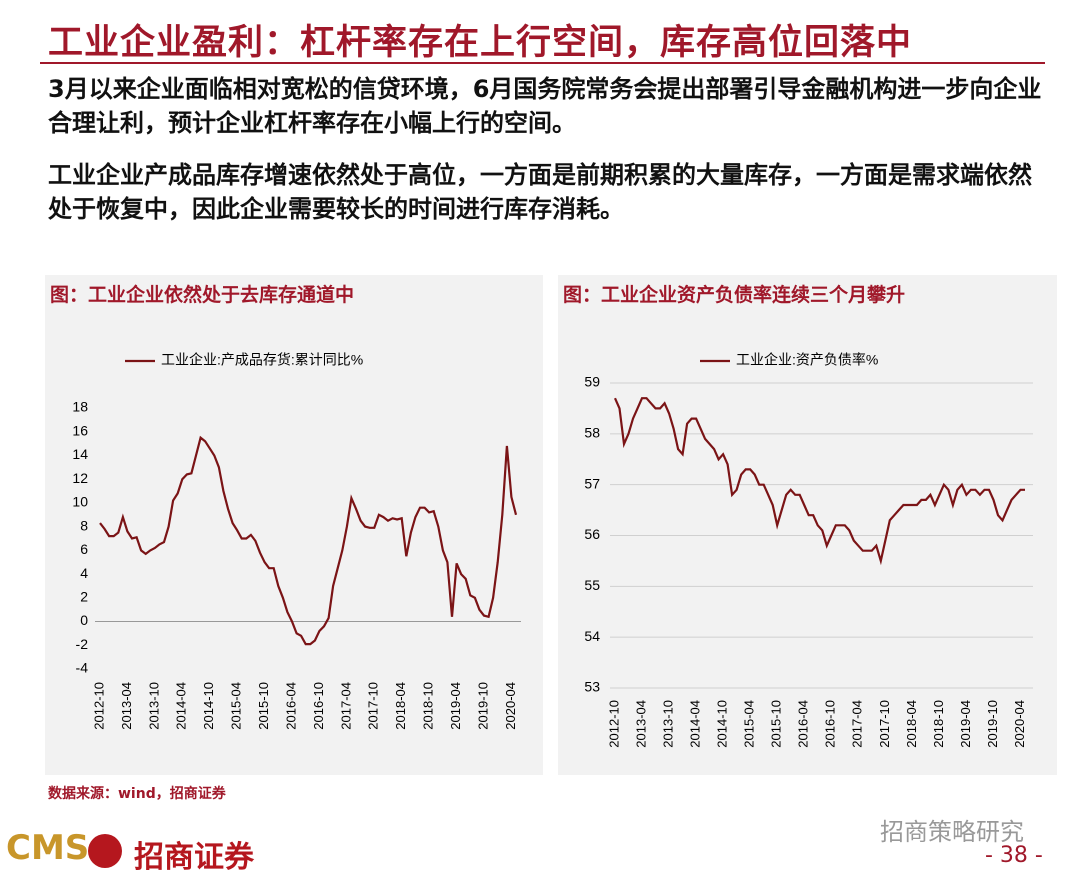 Image resolution: width=1080 pixels, height=876 pixels. Describe the element at coordinates (592, 433) in the screenshot. I see `y-tick-label: 58` at that location.